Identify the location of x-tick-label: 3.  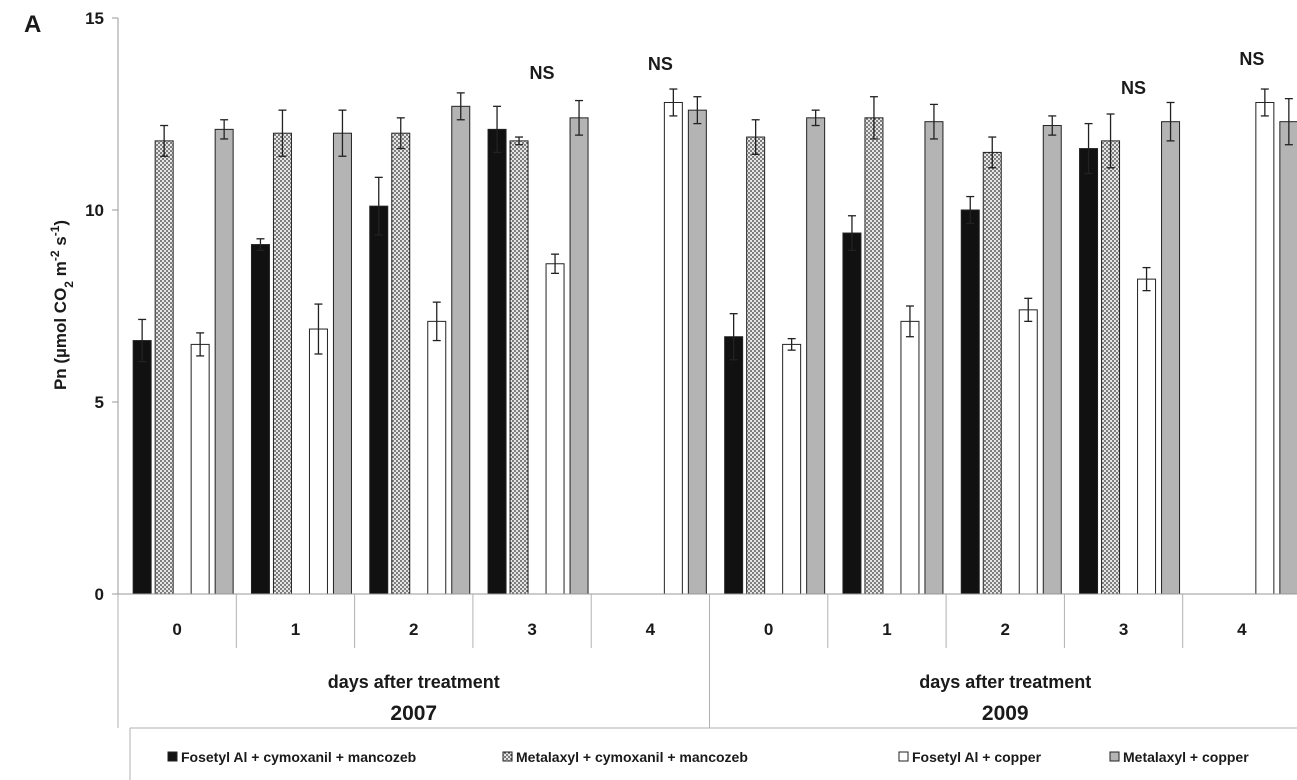
(1123, 629).